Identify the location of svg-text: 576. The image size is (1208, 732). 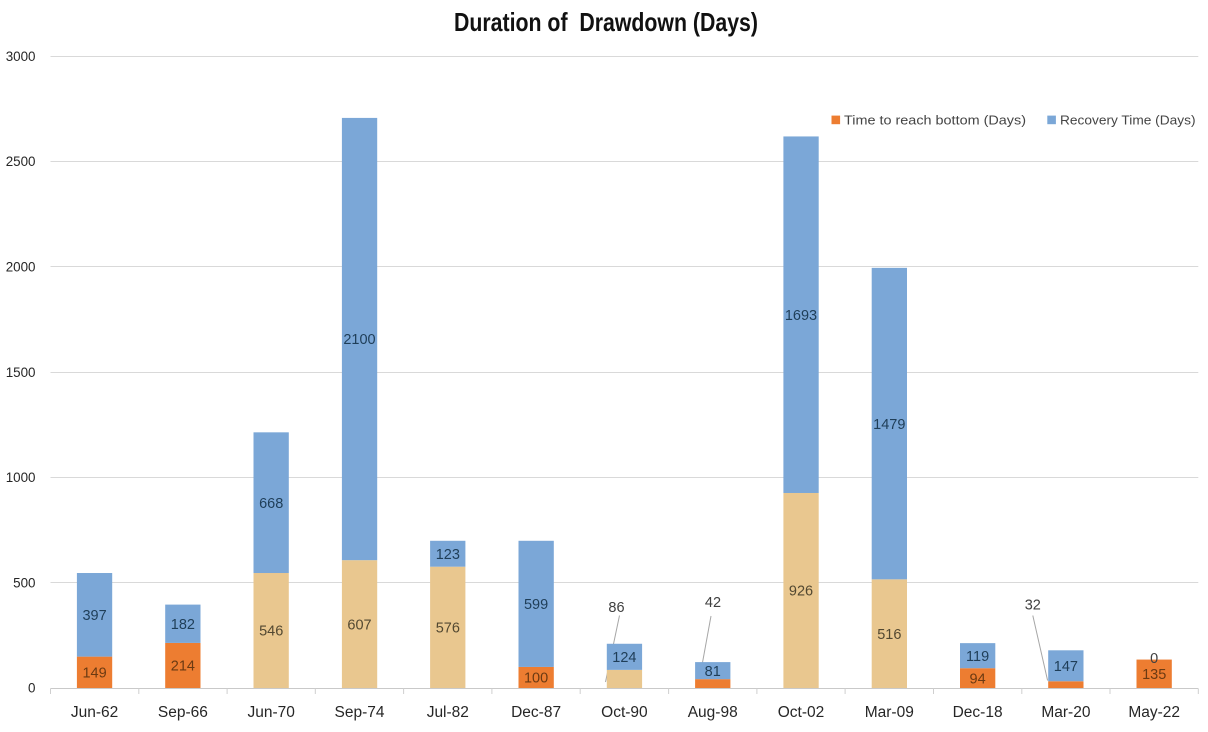
(448, 629).